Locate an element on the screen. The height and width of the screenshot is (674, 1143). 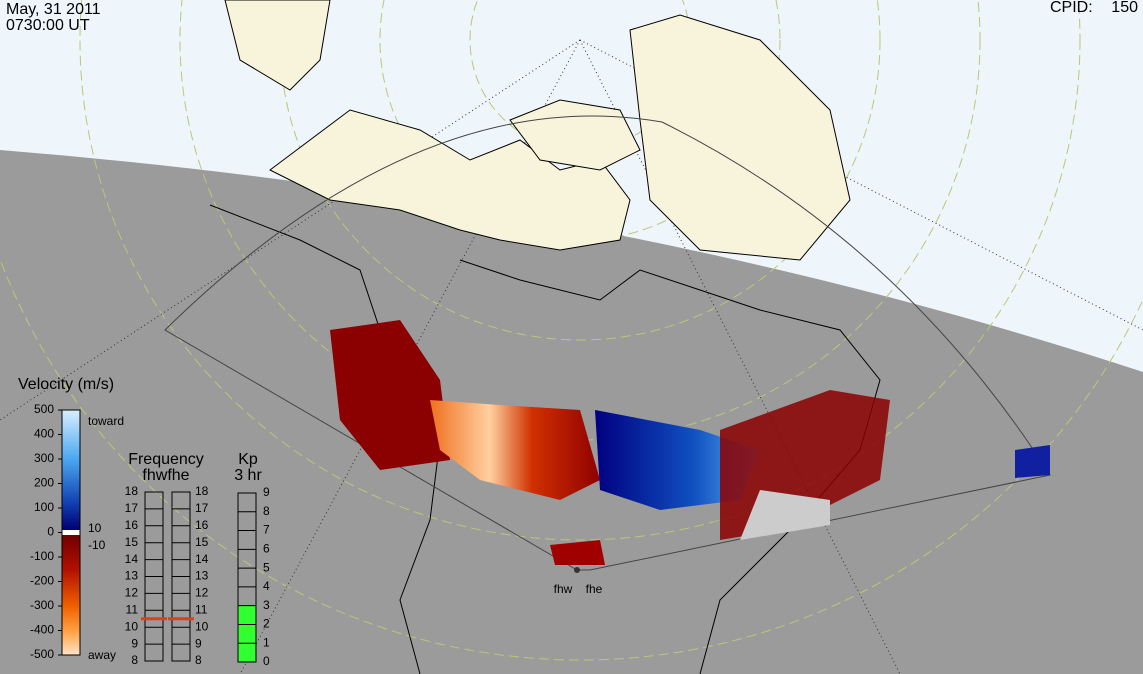
velocity-tick-label: 0 is located at coordinates (50, 532).